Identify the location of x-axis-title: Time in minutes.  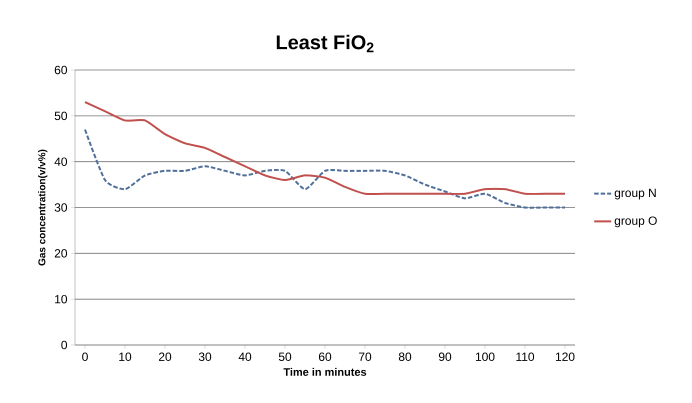
(325, 372).